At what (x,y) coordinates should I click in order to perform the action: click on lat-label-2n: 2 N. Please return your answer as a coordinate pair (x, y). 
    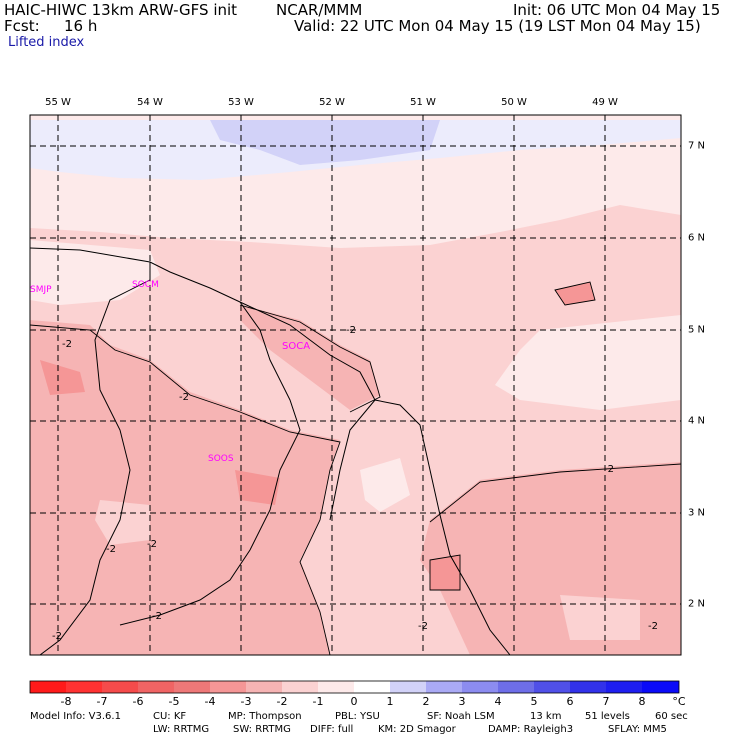
    Looking at the image, I should click on (697, 604).